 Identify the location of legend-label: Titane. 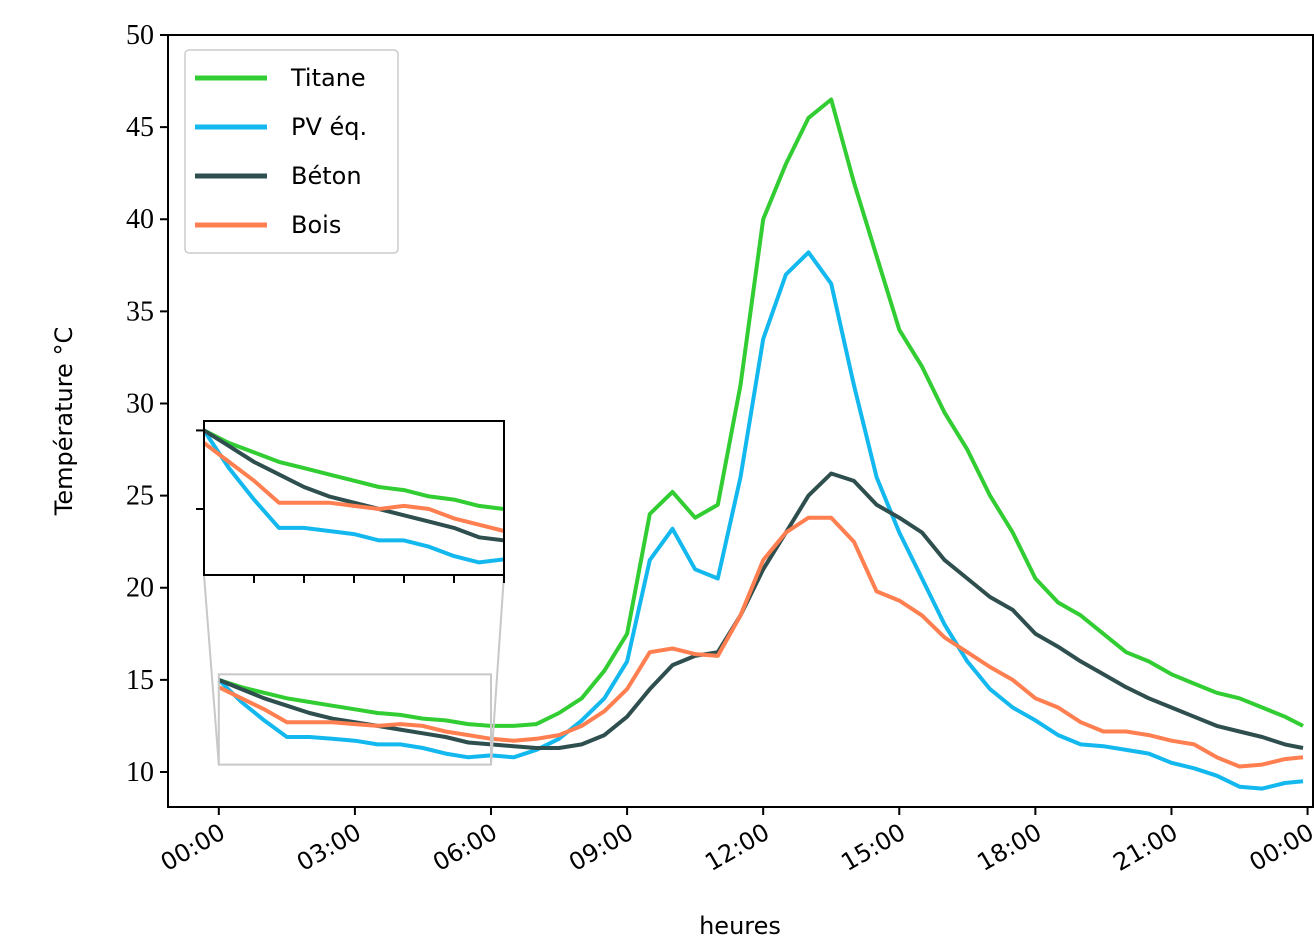
(328, 78).